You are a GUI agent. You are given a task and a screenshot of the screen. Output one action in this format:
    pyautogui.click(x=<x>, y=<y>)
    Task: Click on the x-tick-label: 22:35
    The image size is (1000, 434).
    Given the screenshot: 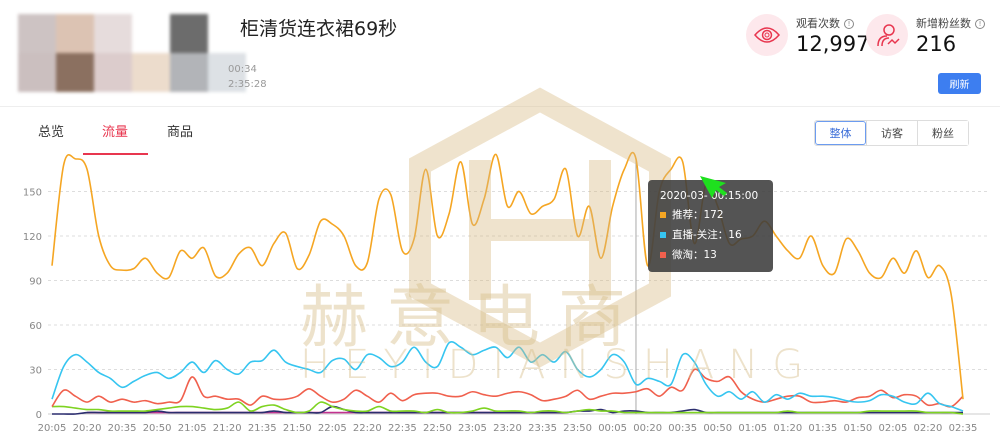 What is the action you would take?
    pyautogui.click(x=402, y=428)
    